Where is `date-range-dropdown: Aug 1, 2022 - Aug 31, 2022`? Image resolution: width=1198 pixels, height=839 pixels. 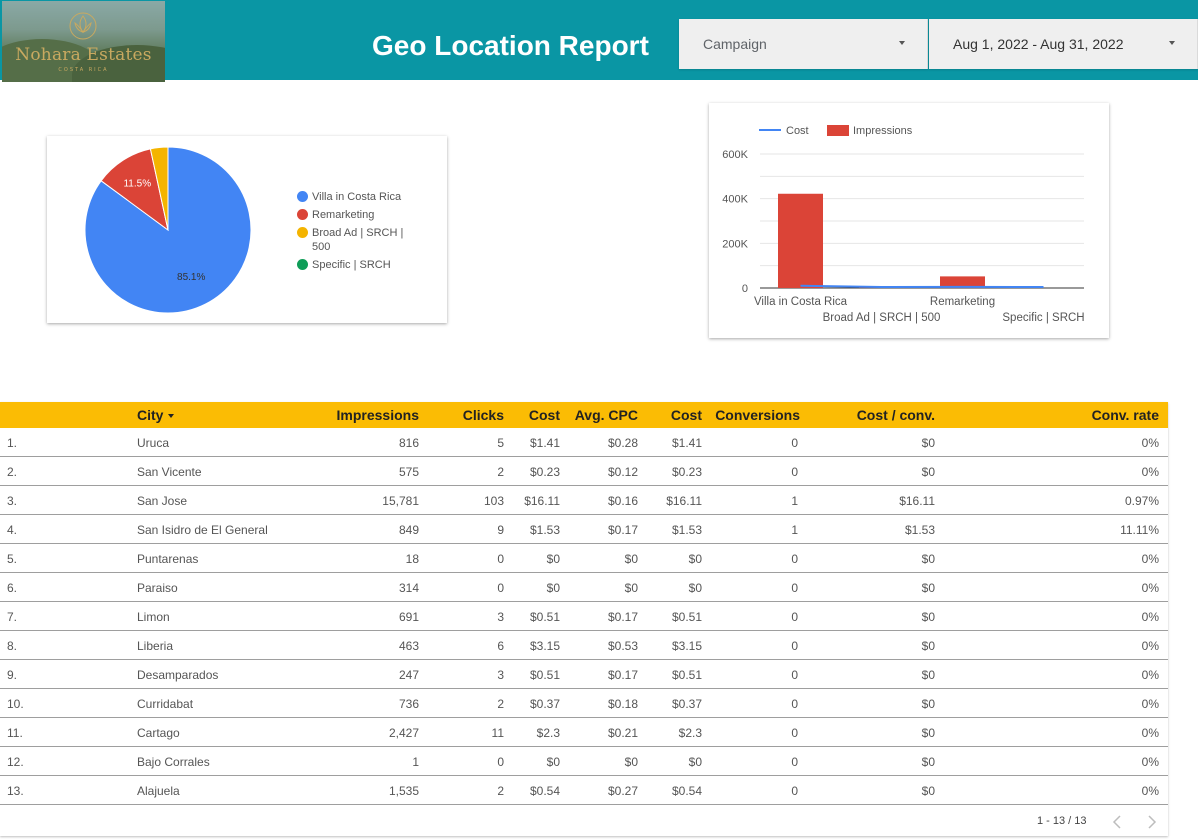
date-range-dropdown: Aug 1, 2022 - Aug 31, 2022 is located at coordinates (1063, 44).